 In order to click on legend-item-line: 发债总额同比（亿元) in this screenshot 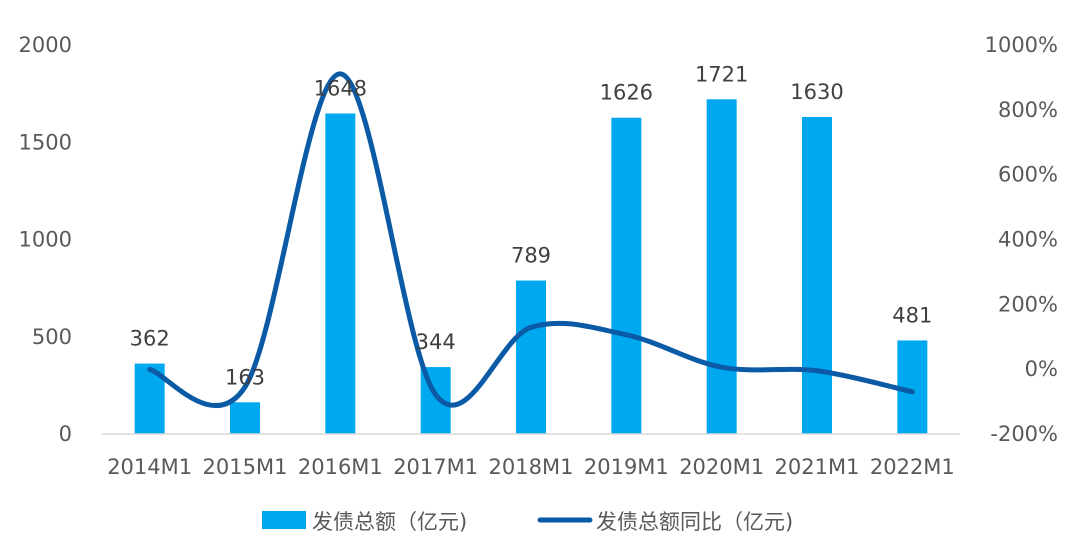, I will do `click(665, 522)`.